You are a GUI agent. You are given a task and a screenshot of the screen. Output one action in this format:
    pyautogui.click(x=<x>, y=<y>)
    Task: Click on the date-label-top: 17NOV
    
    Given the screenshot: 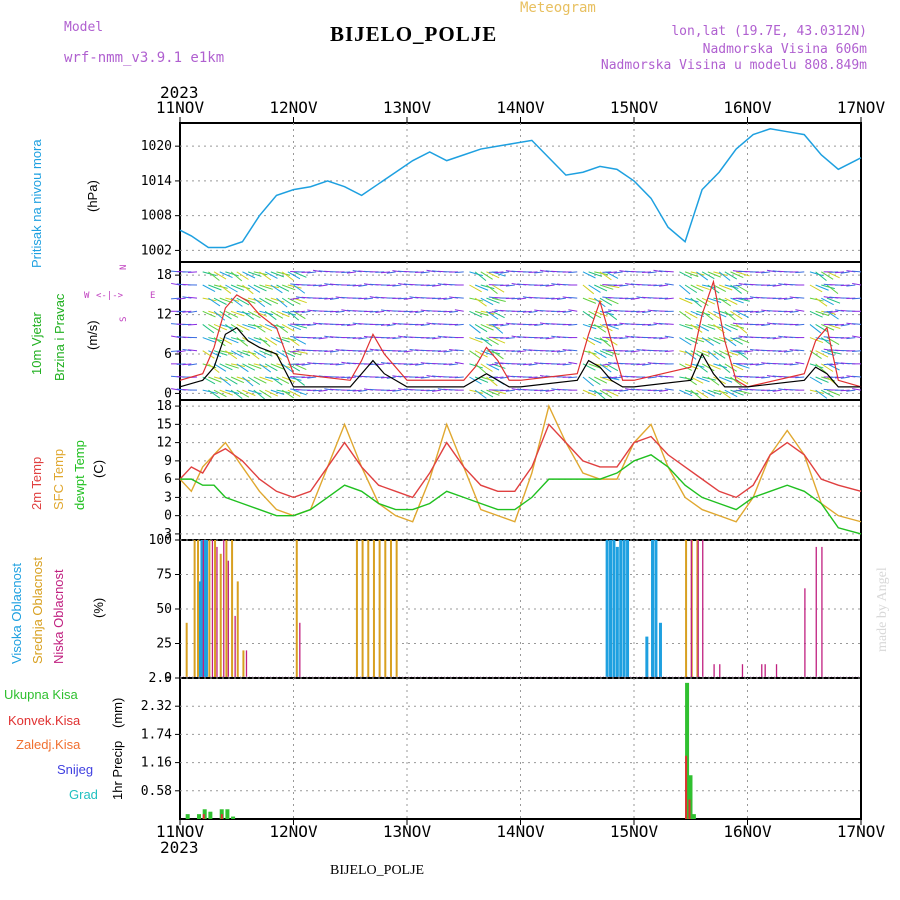 What is the action you would take?
    pyautogui.click(x=861, y=107)
    